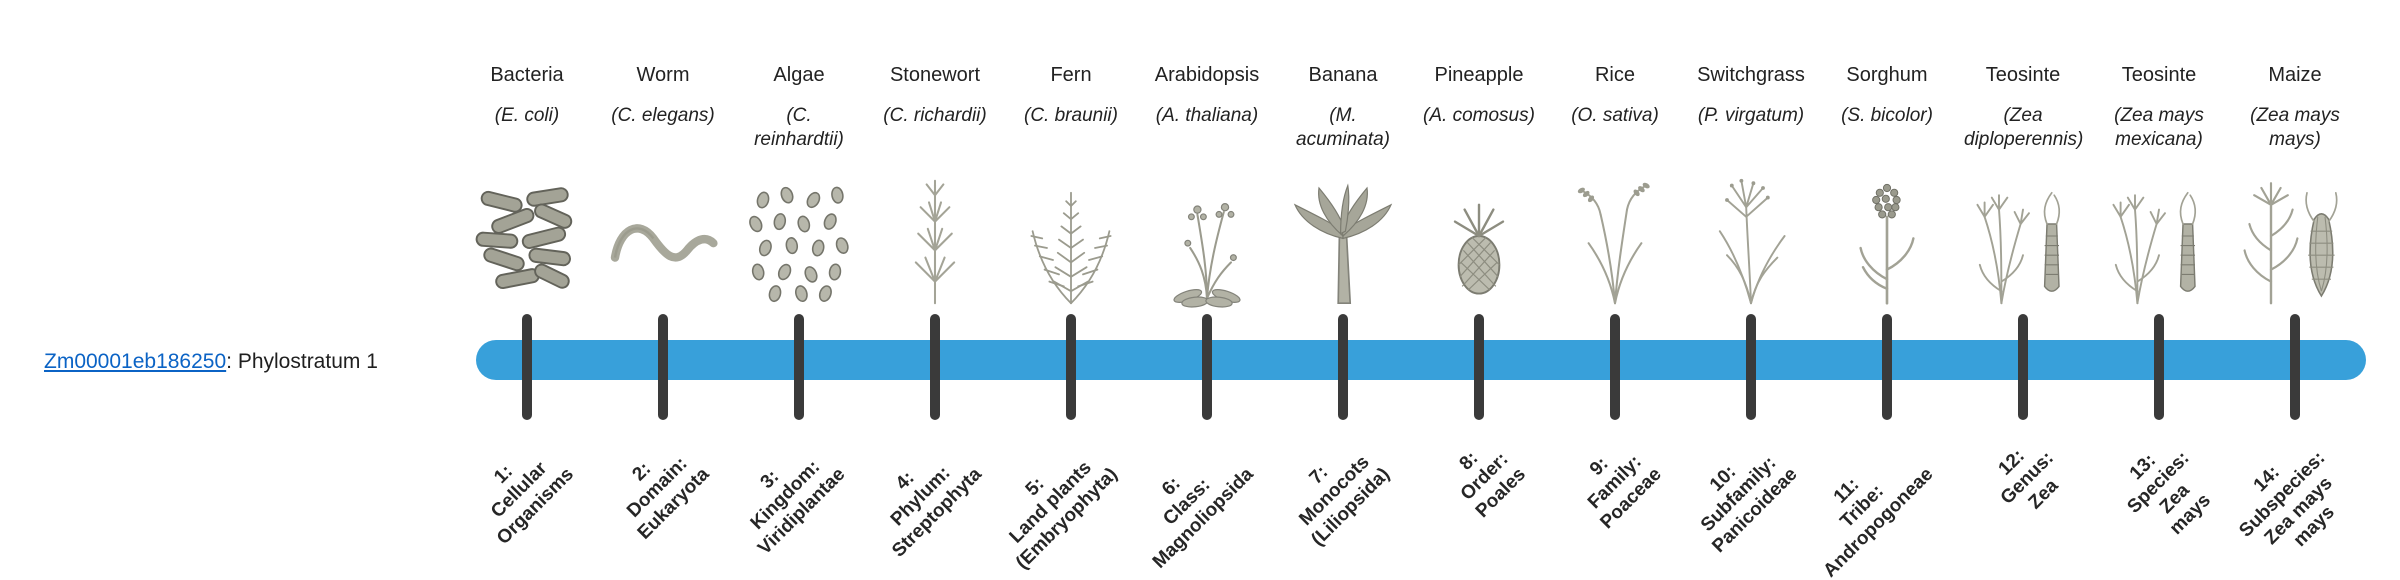  Describe the element at coordinates (1887, 115) in the screenshot. I see `taxon-scientific-name: (S. bicolor)` at that location.